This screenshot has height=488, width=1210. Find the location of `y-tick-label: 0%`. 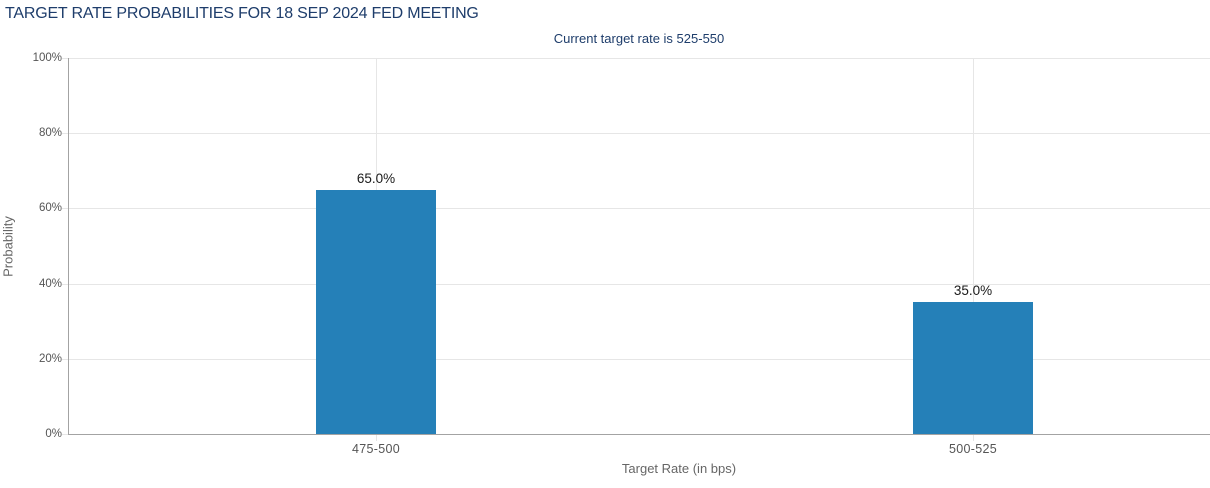

y-tick-label: 0% is located at coordinates (53, 434).